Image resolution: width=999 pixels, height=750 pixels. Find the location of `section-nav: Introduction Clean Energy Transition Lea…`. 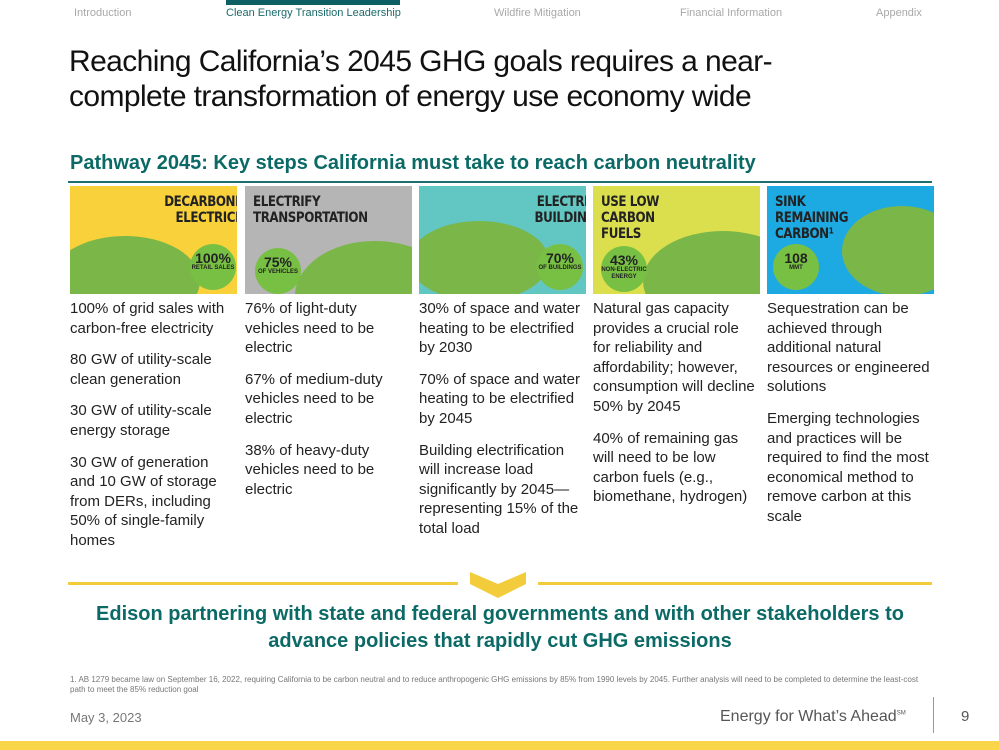

section-nav: Introduction Clean Energy Transition Lea… is located at coordinates (499, 12).